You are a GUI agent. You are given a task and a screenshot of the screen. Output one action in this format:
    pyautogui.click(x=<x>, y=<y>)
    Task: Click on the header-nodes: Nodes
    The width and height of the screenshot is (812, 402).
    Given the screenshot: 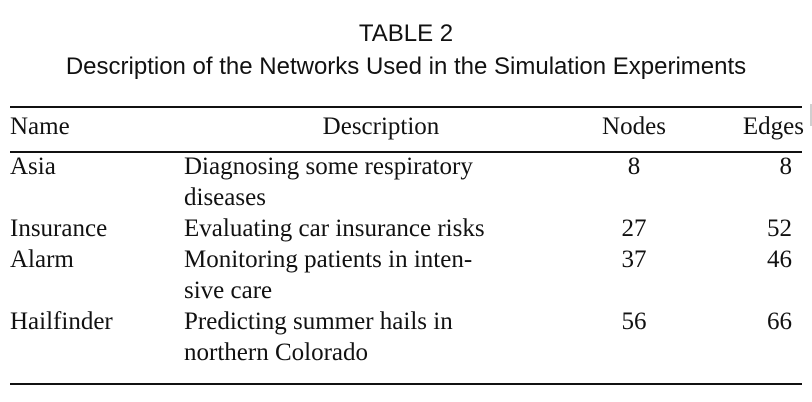 What is the action you would take?
    pyautogui.click(x=634, y=126)
    